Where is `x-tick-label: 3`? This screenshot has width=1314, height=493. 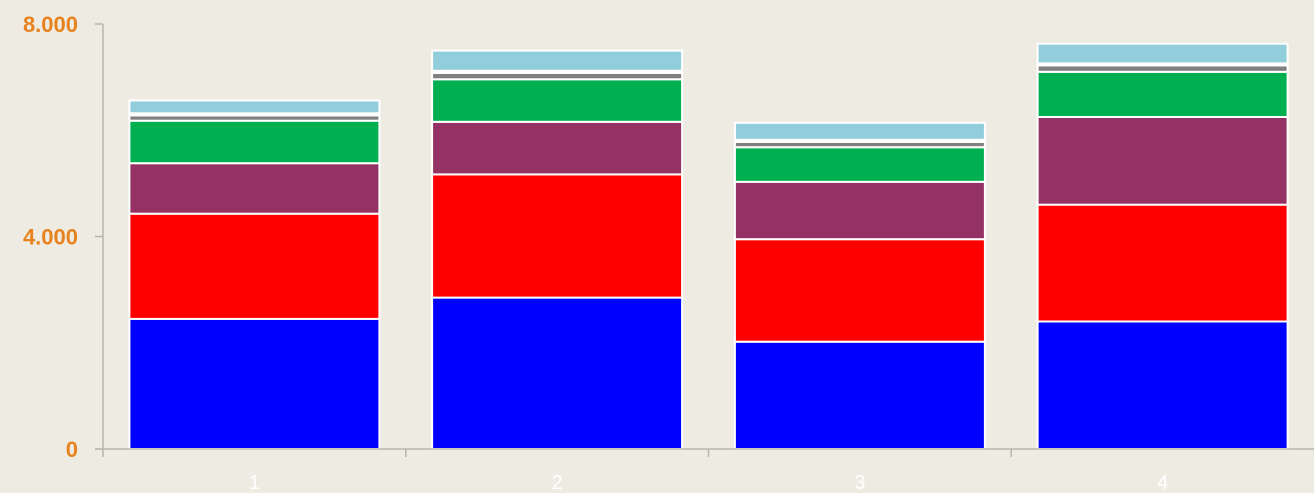 x-tick-label: 3 is located at coordinates (859, 482).